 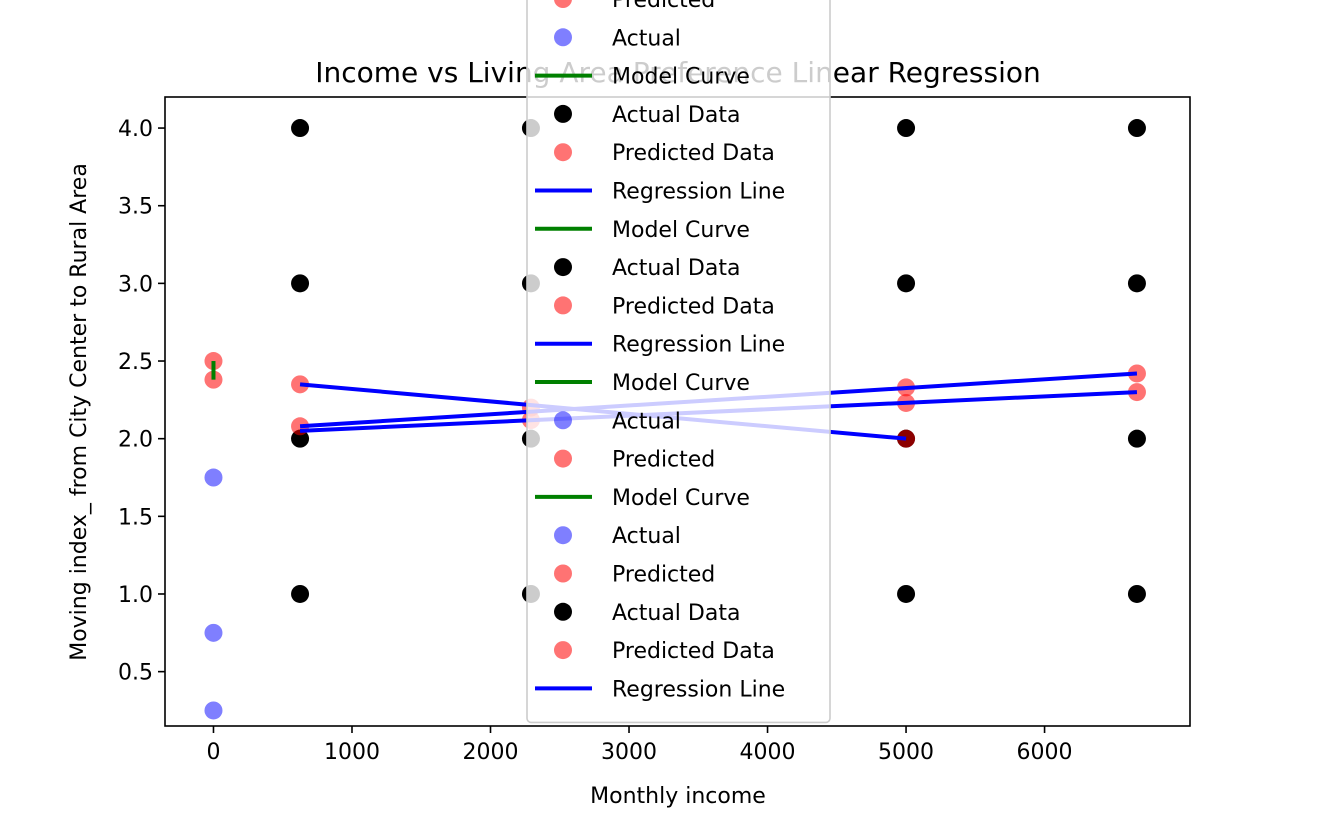 What do you see at coordinates (135, 517) in the screenshot?
I see `y-tick-label: 1.5` at bounding box center [135, 517].